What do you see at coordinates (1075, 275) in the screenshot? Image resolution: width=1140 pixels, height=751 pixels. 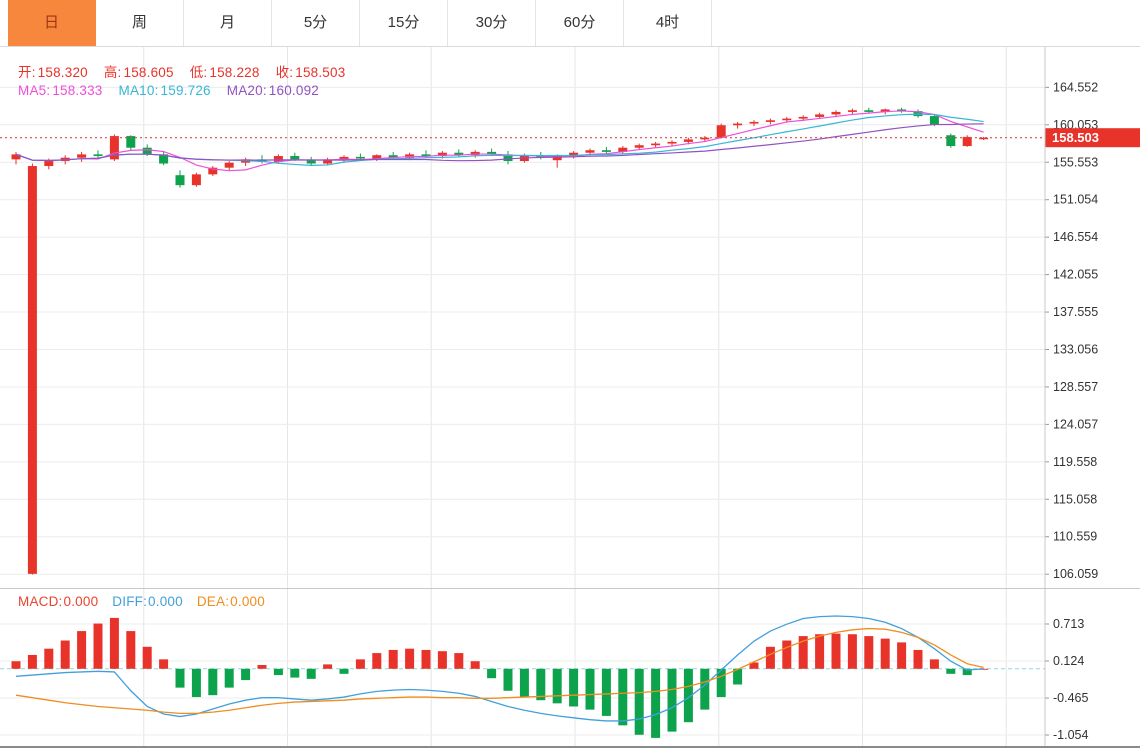 I see `price-axis-label: 142.055` at bounding box center [1075, 275].